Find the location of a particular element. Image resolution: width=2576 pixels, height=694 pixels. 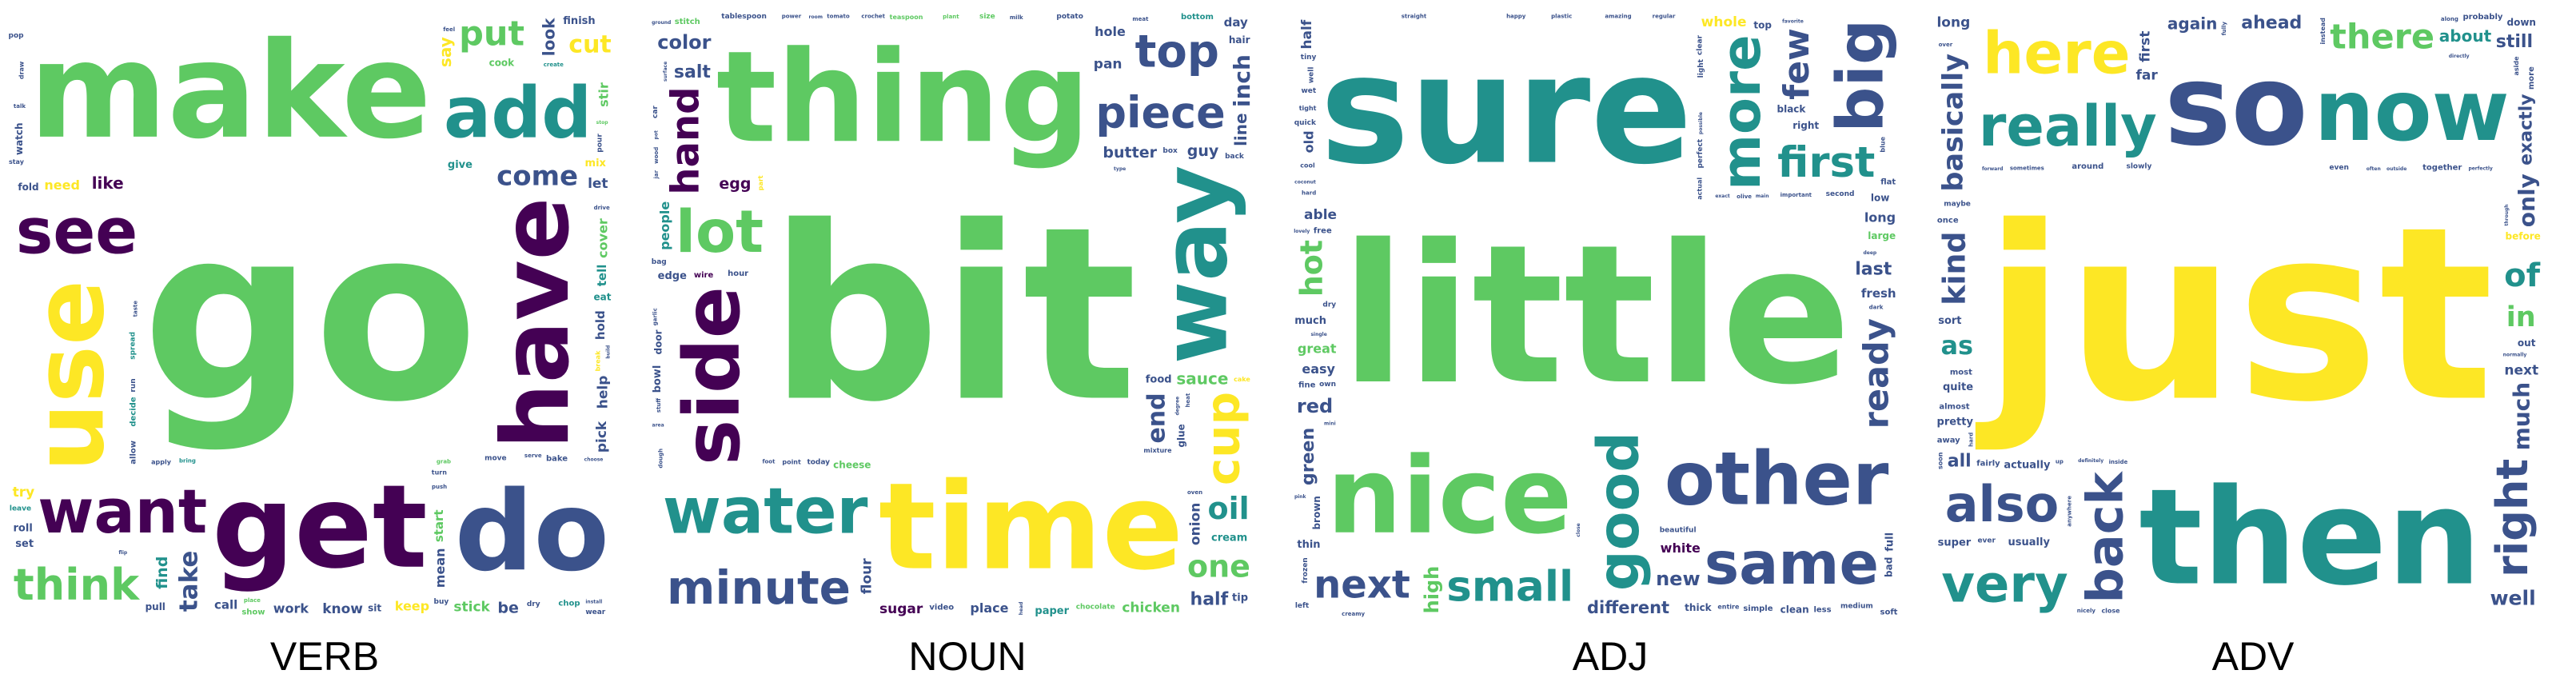

word-lovely: lovely is located at coordinates (1302, 231).